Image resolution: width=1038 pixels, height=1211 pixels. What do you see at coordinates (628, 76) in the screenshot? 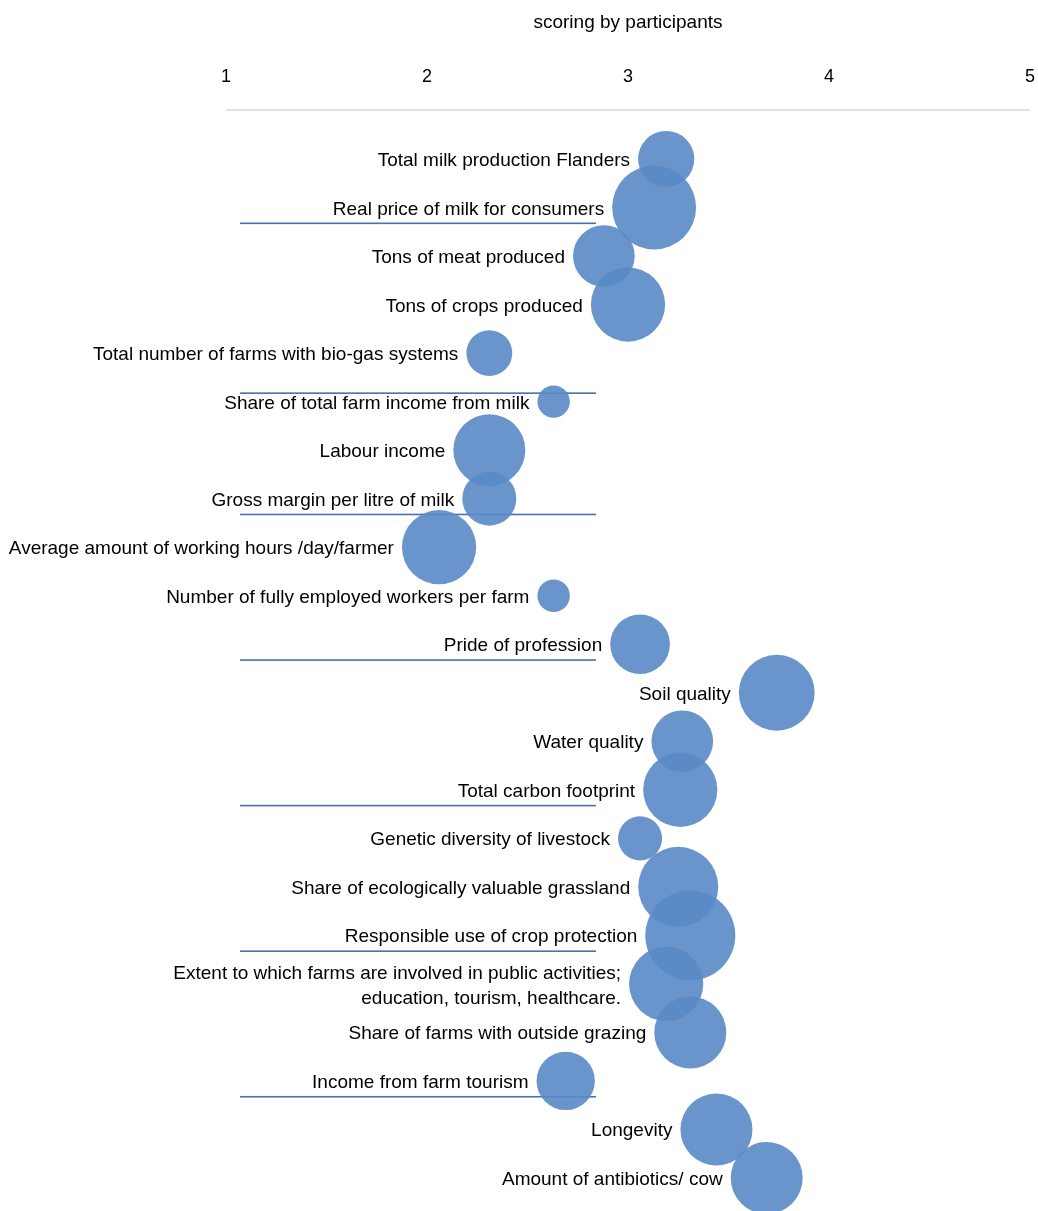
I see `x-tick-label: 3` at bounding box center [628, 76].